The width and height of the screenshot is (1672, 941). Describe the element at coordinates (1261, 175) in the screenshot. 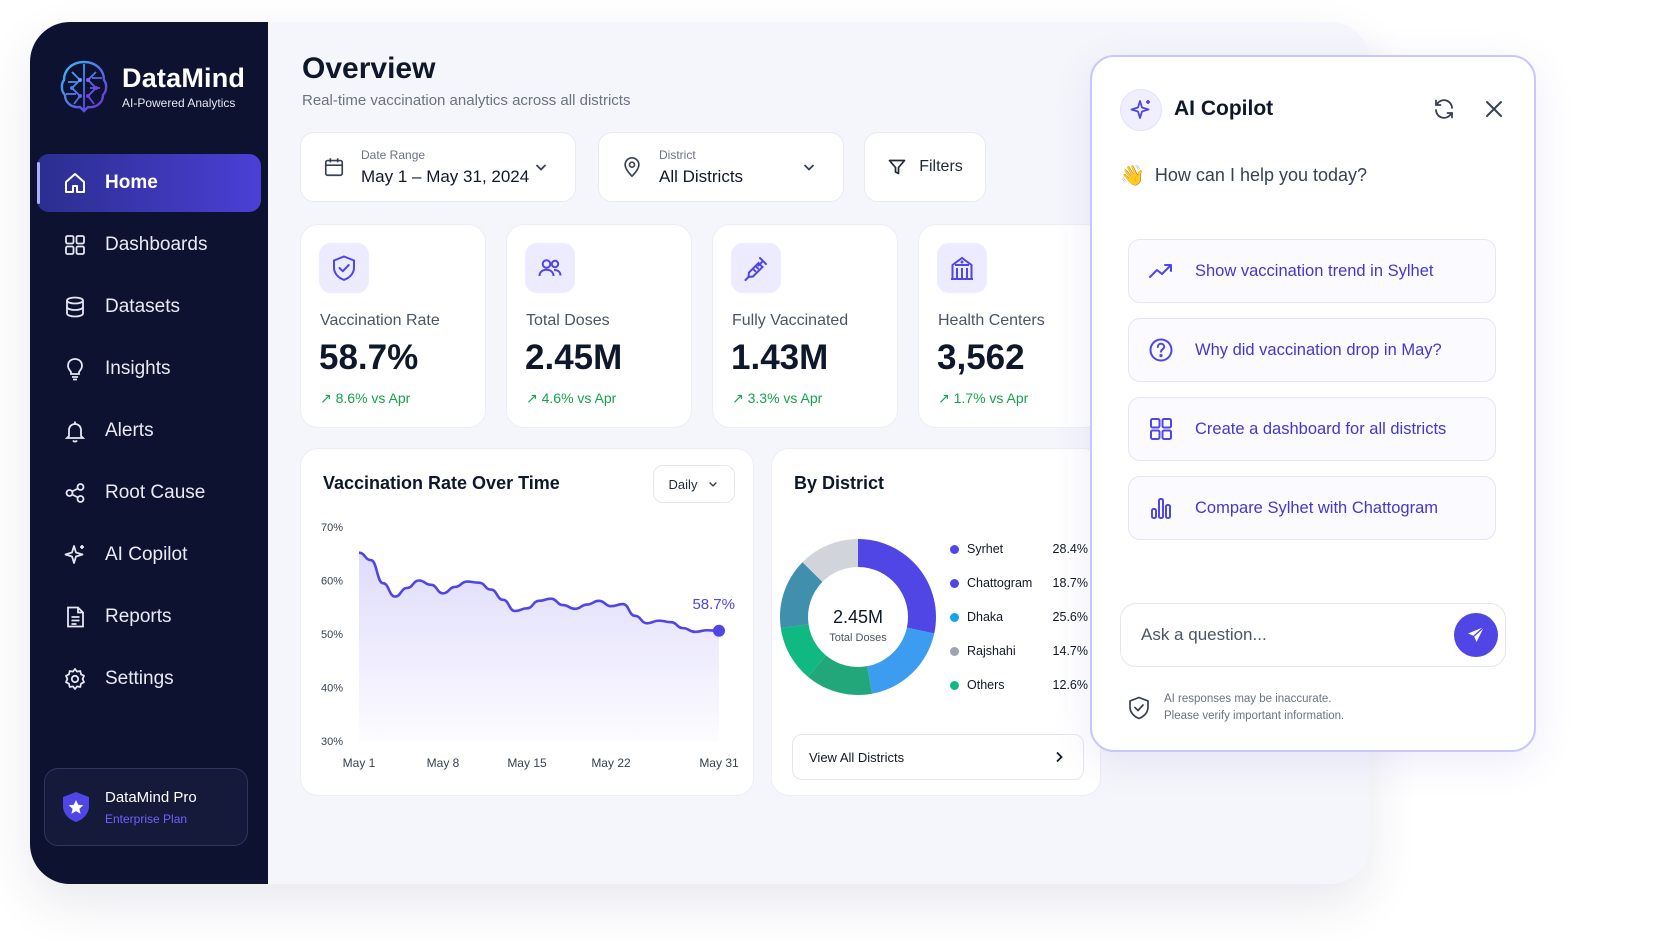

I see `greeting-text: How can I help you today?` at that location.